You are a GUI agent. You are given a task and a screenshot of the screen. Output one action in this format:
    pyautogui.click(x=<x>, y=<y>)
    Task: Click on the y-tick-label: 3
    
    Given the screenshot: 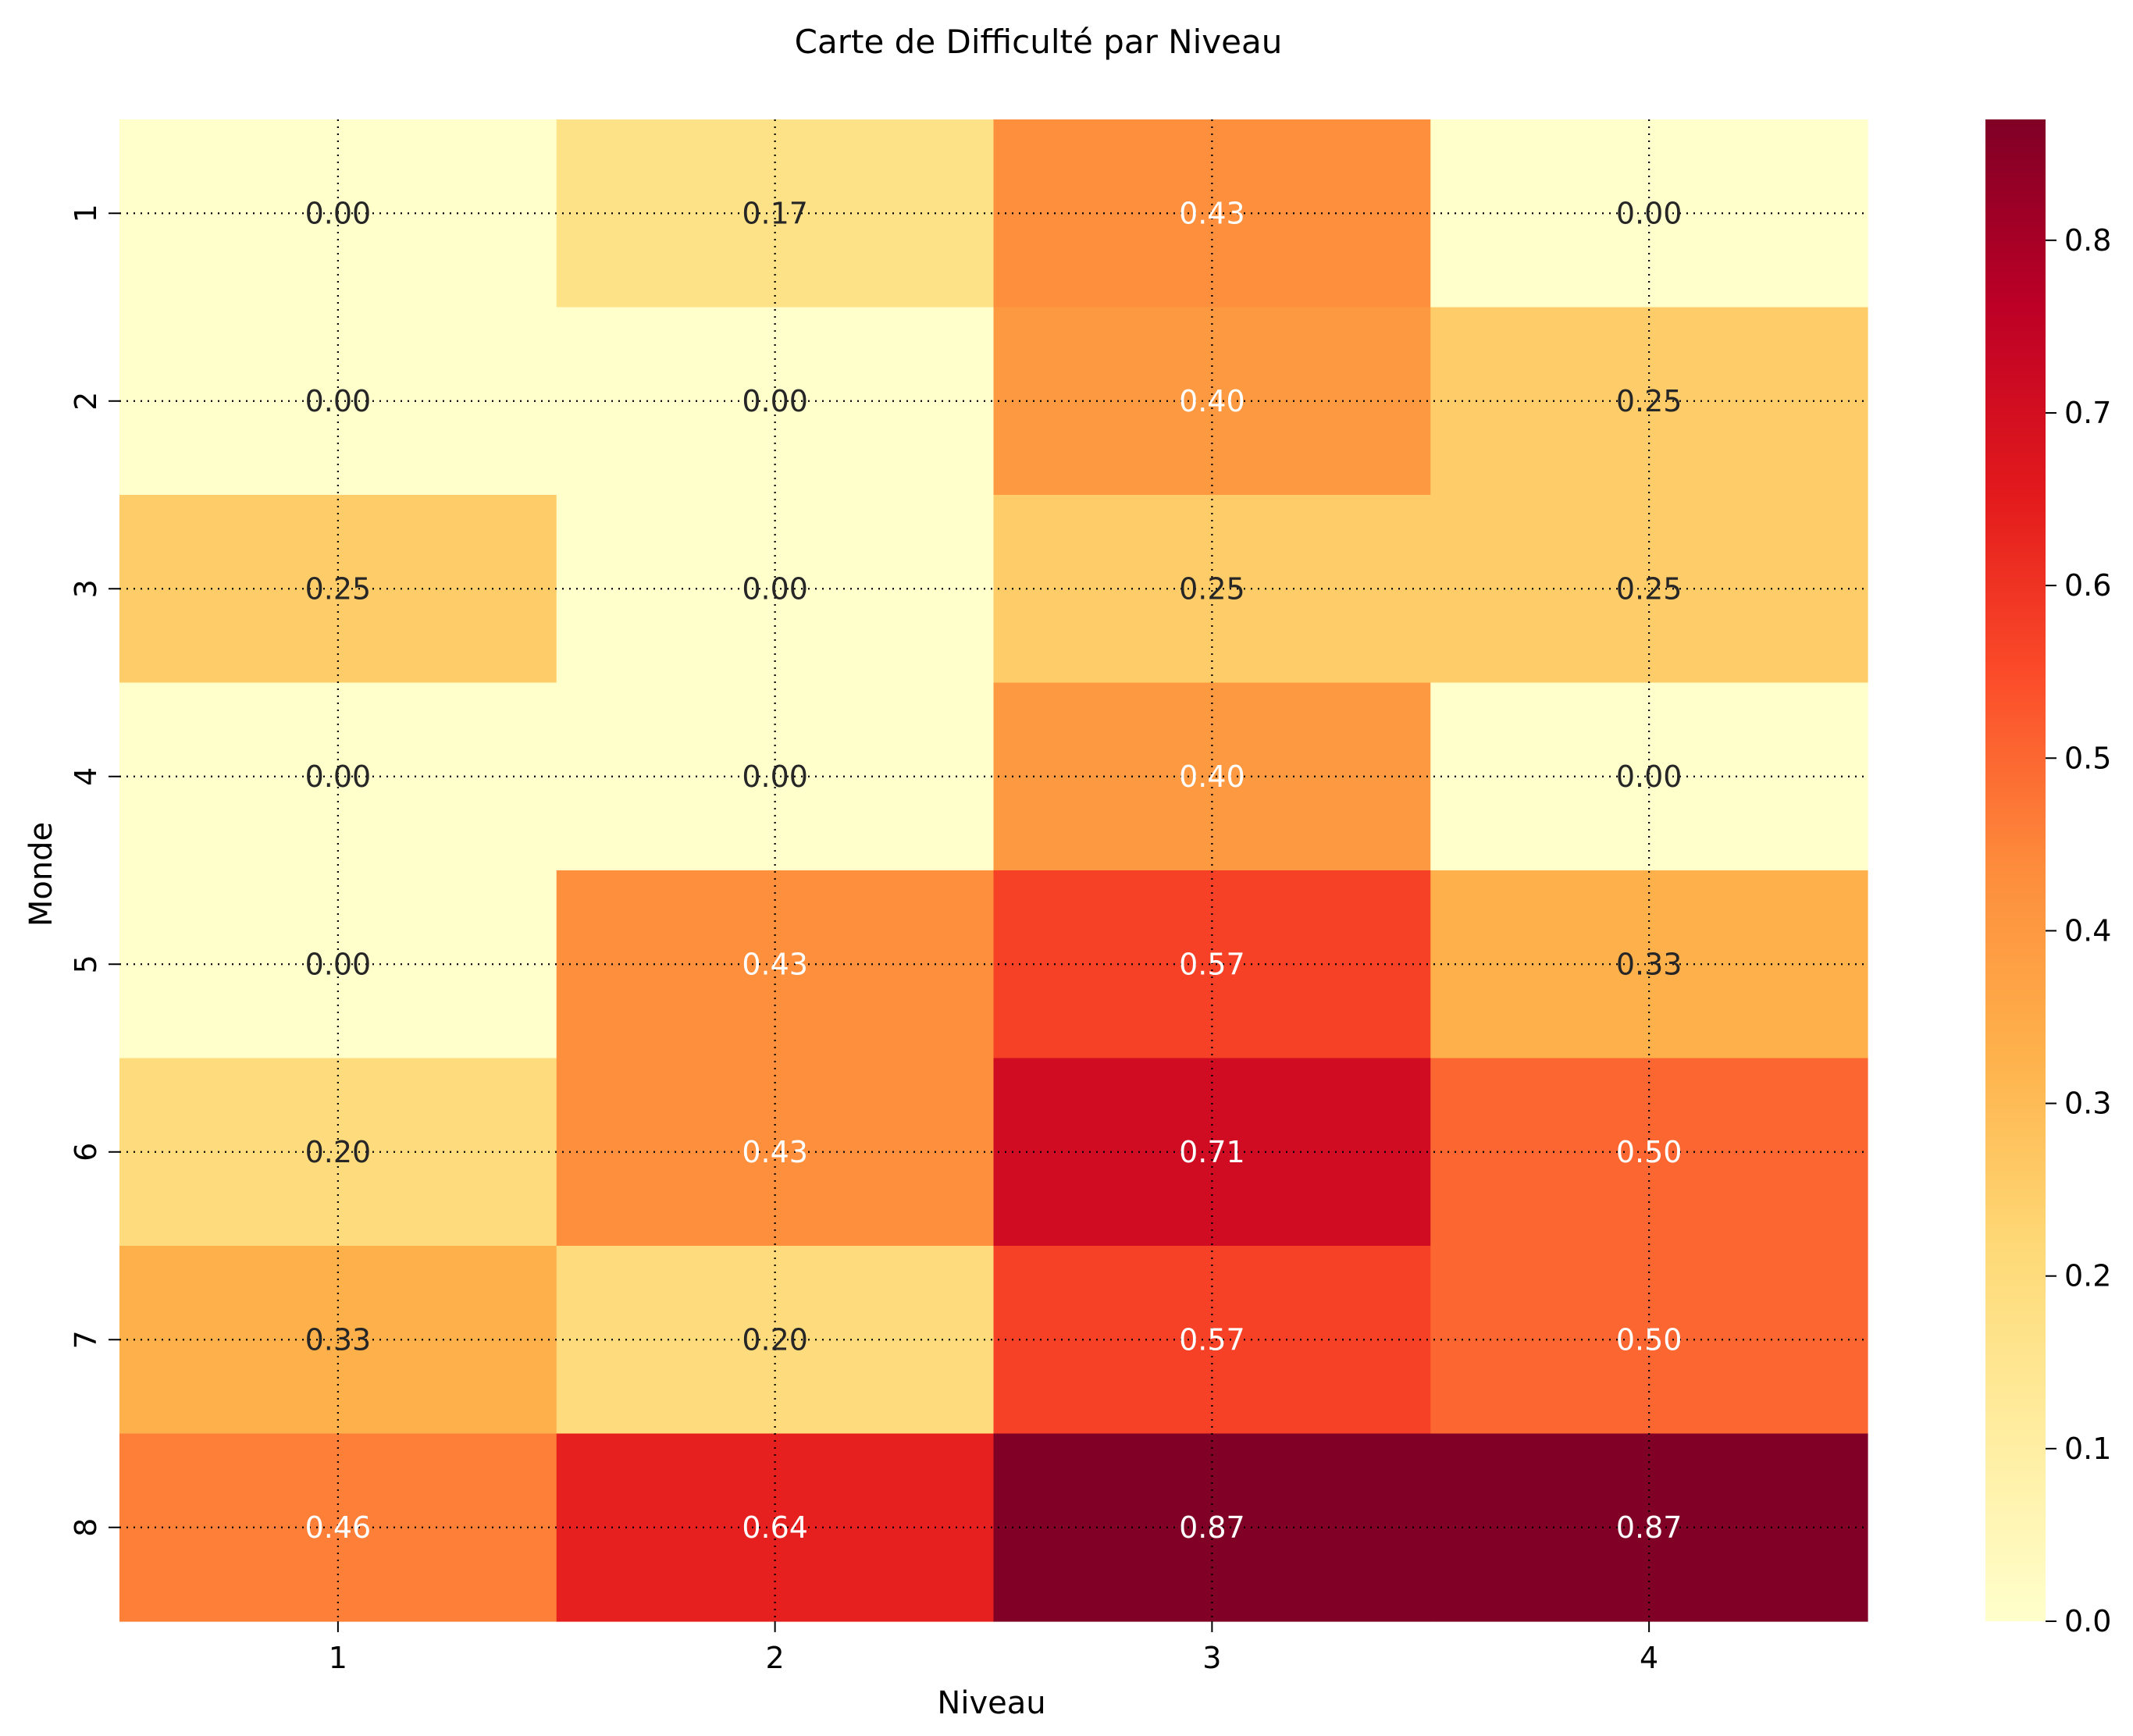 What is the action you would take?
    pyautogui.click(x=86, y=588)
    